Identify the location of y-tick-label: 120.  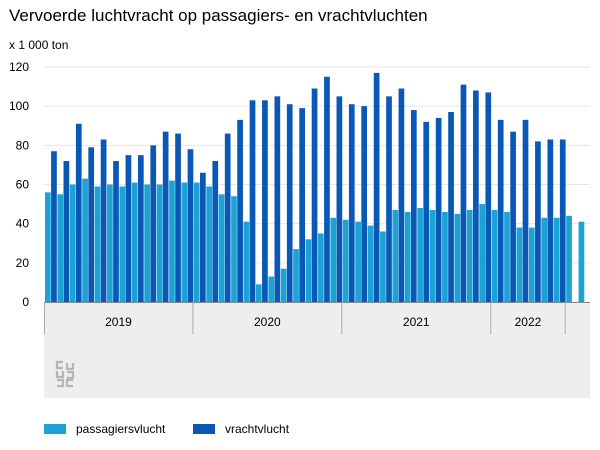
(19, 67).